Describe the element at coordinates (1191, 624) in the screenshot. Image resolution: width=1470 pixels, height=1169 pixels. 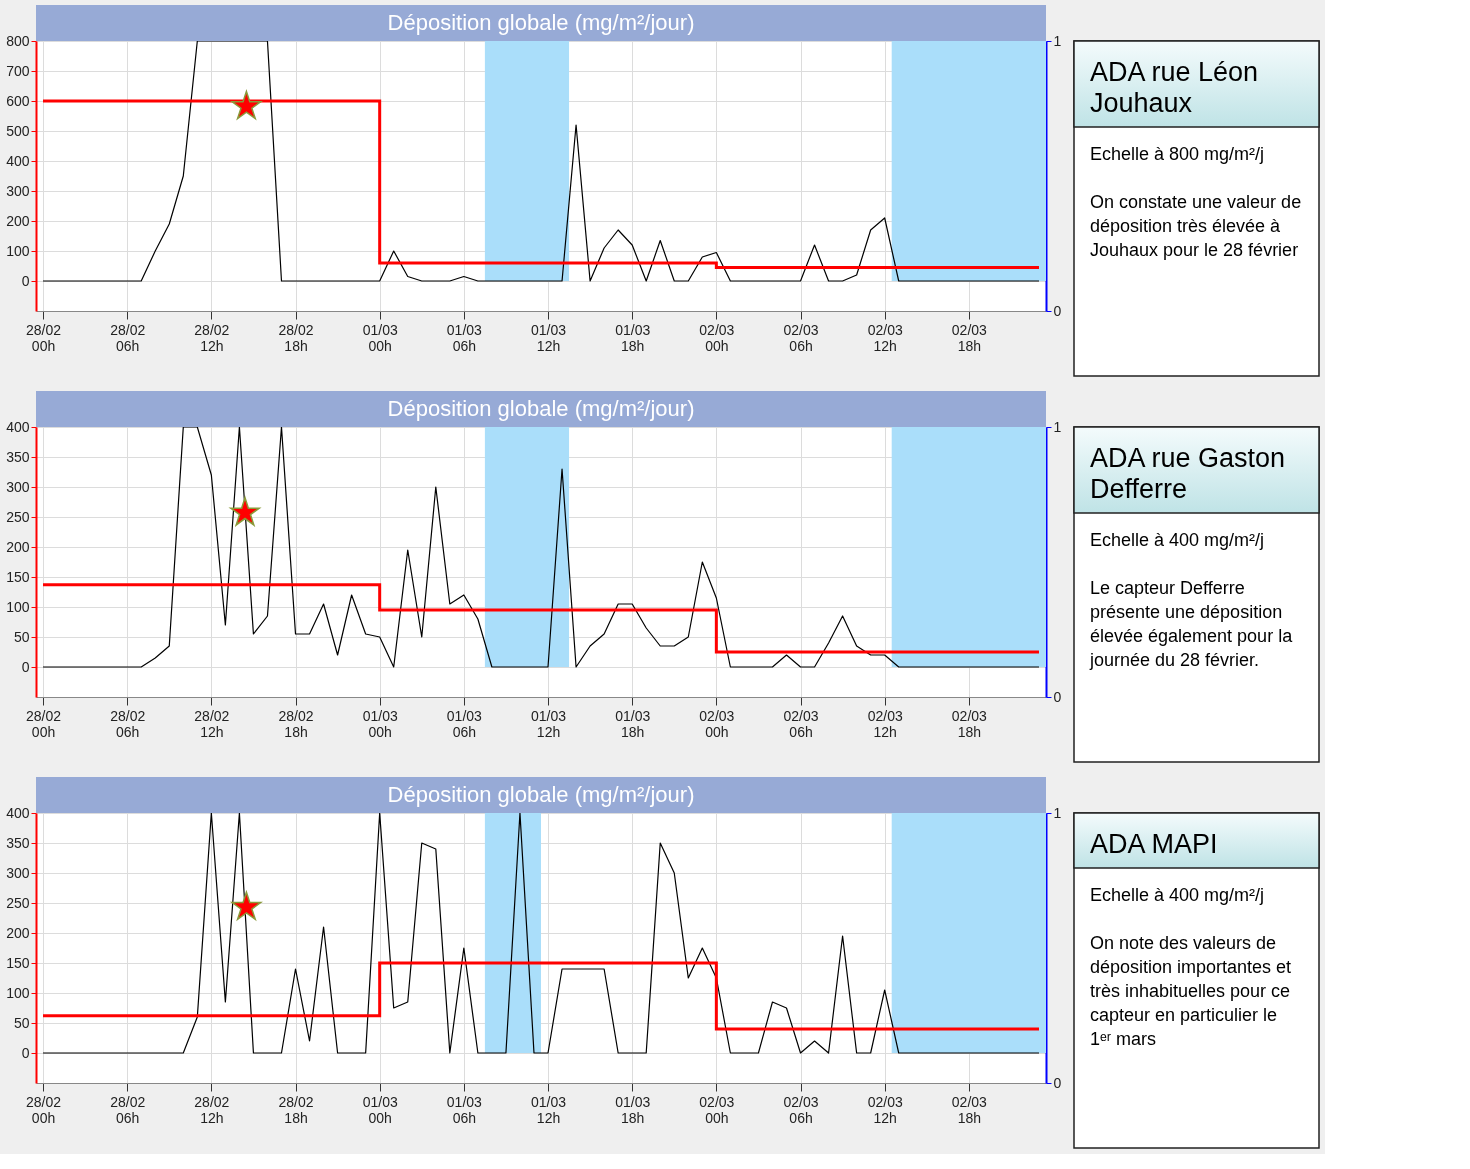
I see `text: Le capteur Defferre présente une déposition élevée également pour la journée du 28 février.` at that location.